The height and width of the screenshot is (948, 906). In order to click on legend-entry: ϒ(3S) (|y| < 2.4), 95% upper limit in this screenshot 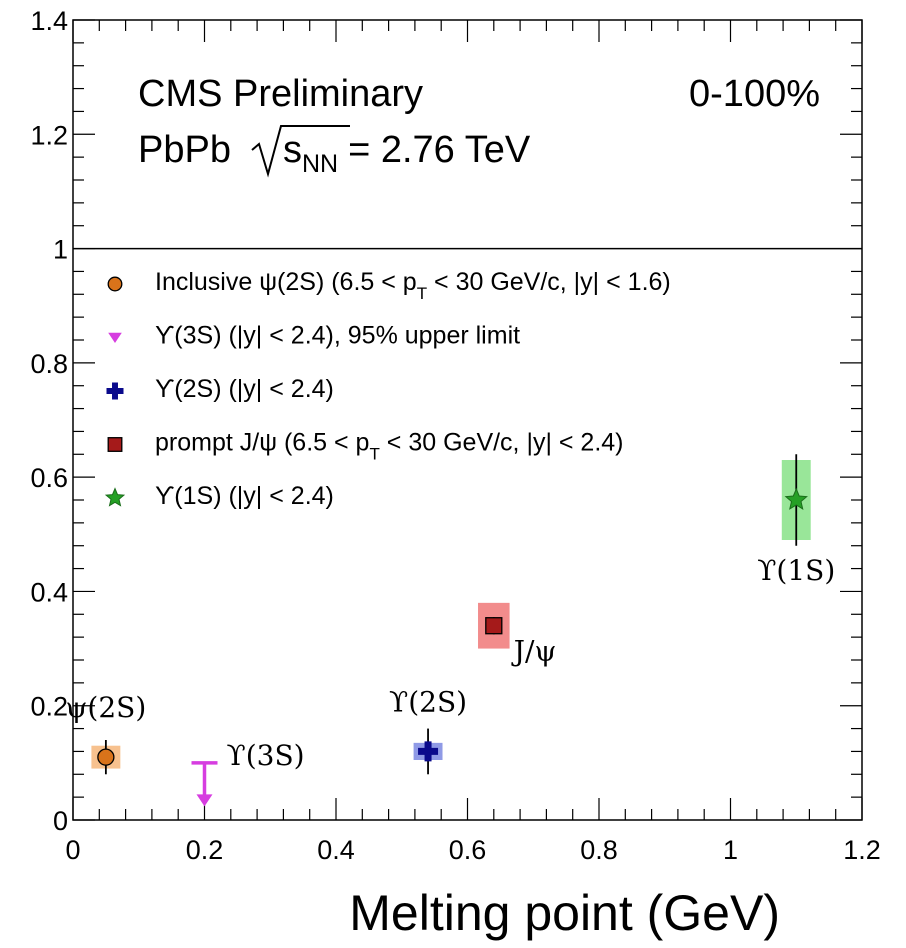, I will do `click(314, 336)`.